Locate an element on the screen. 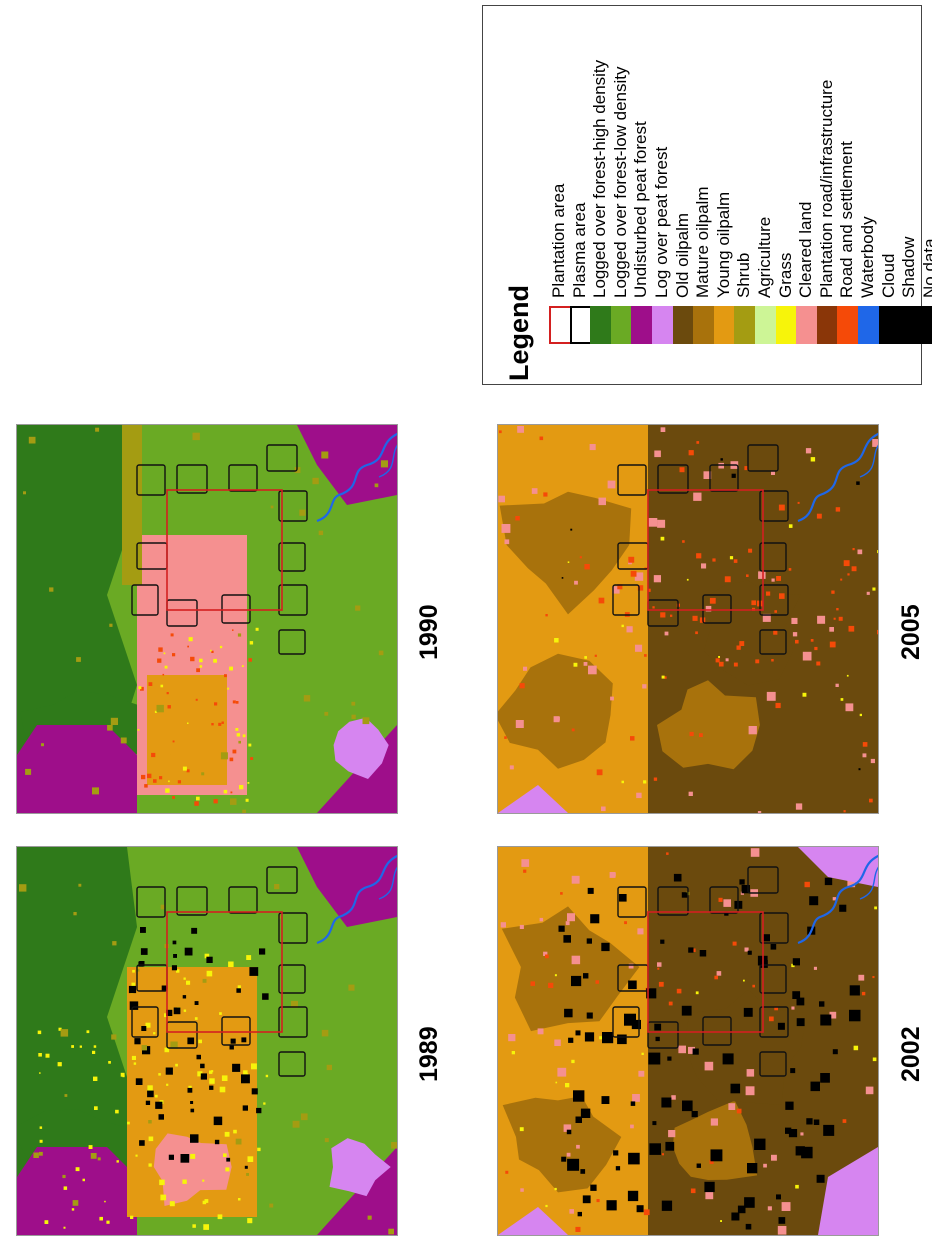 The width and height of the screenshot is (932, 1242). year-label-2002: 2002 is located at coordinates (911, 1054).